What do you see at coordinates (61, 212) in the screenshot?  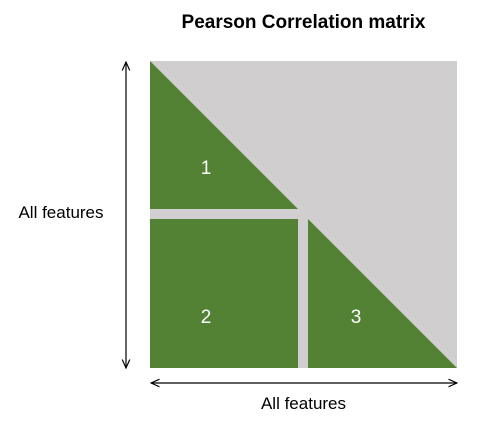 I see `y-axis-label: All features` at bounding box center [61, 212].